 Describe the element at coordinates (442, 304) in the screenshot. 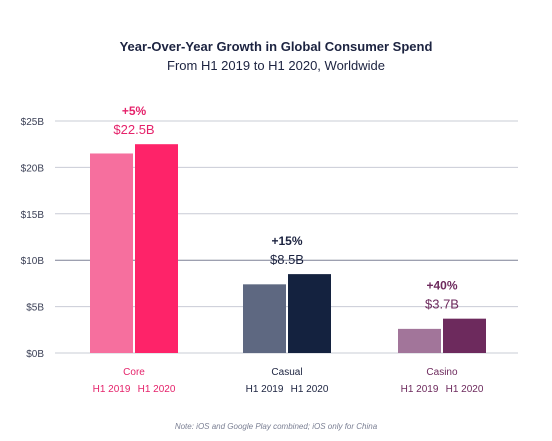

I see `value-label: $3.7B` at that location.